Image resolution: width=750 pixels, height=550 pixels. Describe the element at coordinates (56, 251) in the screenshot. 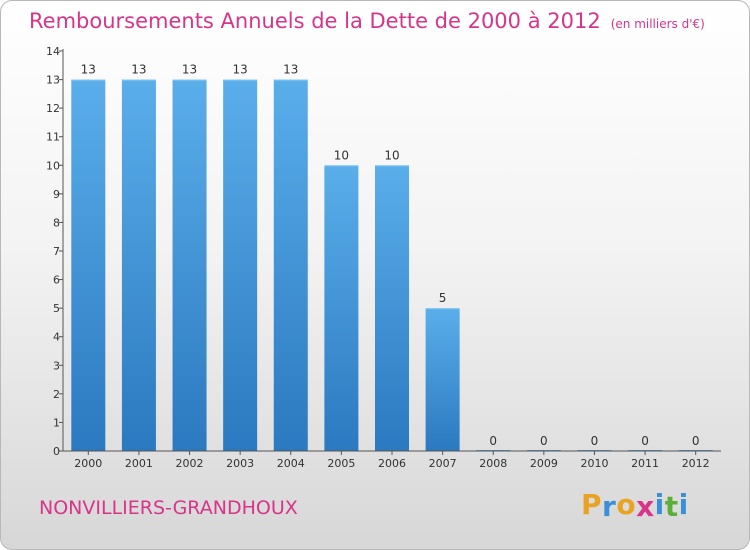

I see `y-tick-label-7: 7` at that location.